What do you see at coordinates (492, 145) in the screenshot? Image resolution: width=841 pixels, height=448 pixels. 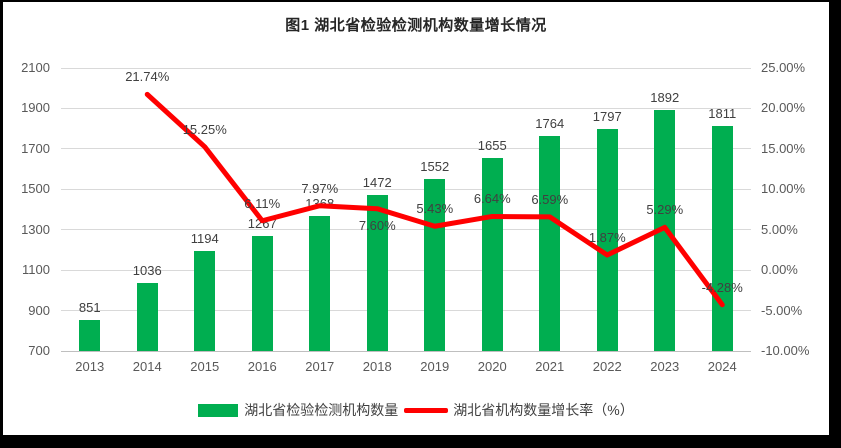 I see `bar-value-label: 1655` at bounding box center [492, 145].